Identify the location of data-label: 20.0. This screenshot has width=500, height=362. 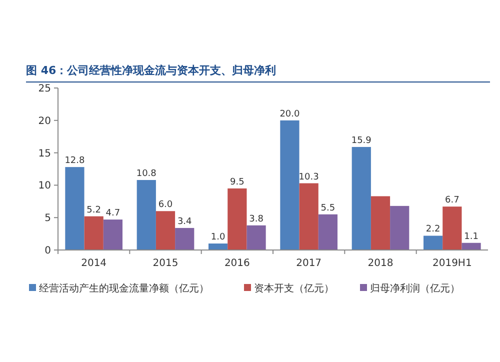
(290, 114).